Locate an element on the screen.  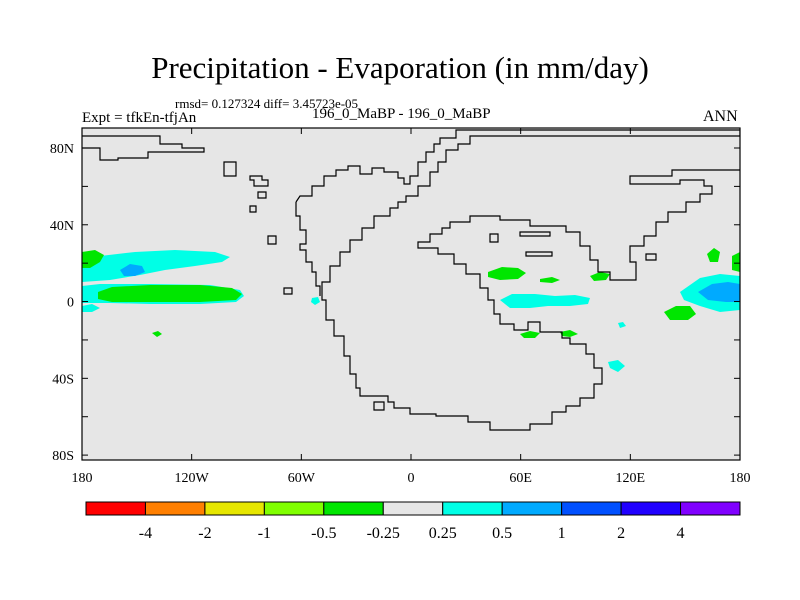
green-patch-arabia is located at coordinates (550, 280).